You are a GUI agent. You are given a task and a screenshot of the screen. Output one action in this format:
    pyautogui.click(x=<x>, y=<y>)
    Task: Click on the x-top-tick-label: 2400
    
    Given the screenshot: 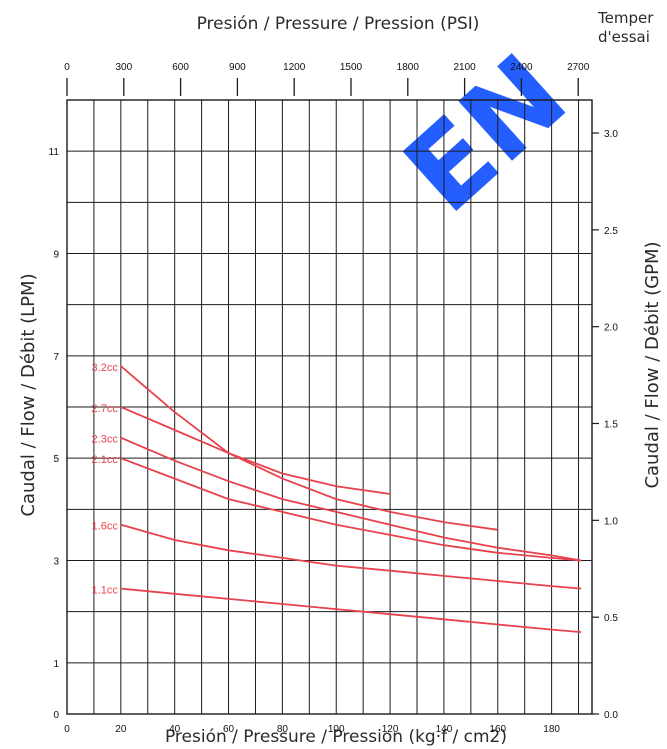 What is the action you would take?
    pyautogui.click(x=521, y=67)
    